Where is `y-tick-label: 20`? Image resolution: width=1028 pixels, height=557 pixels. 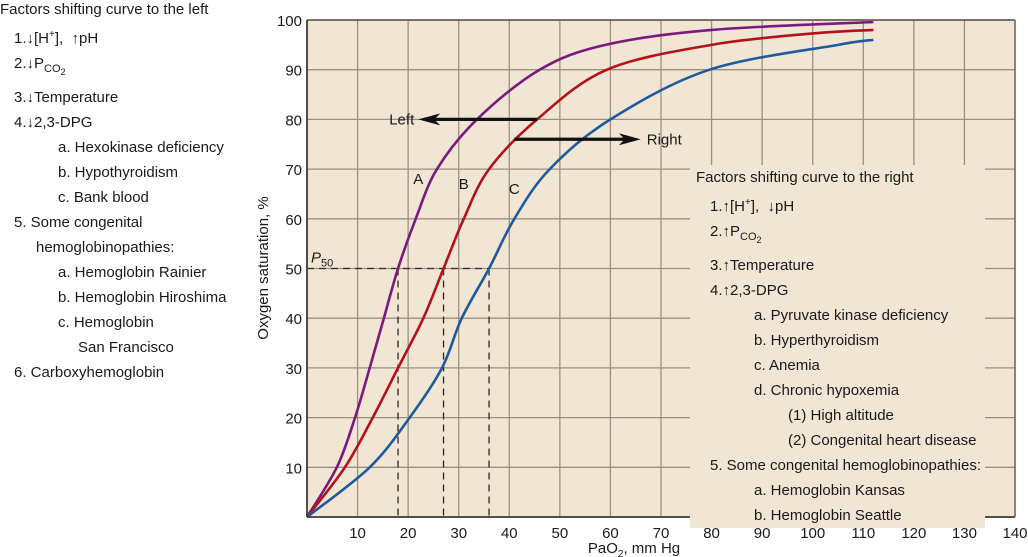 y-tick-label: 20 is located at coordinates (293, 419).